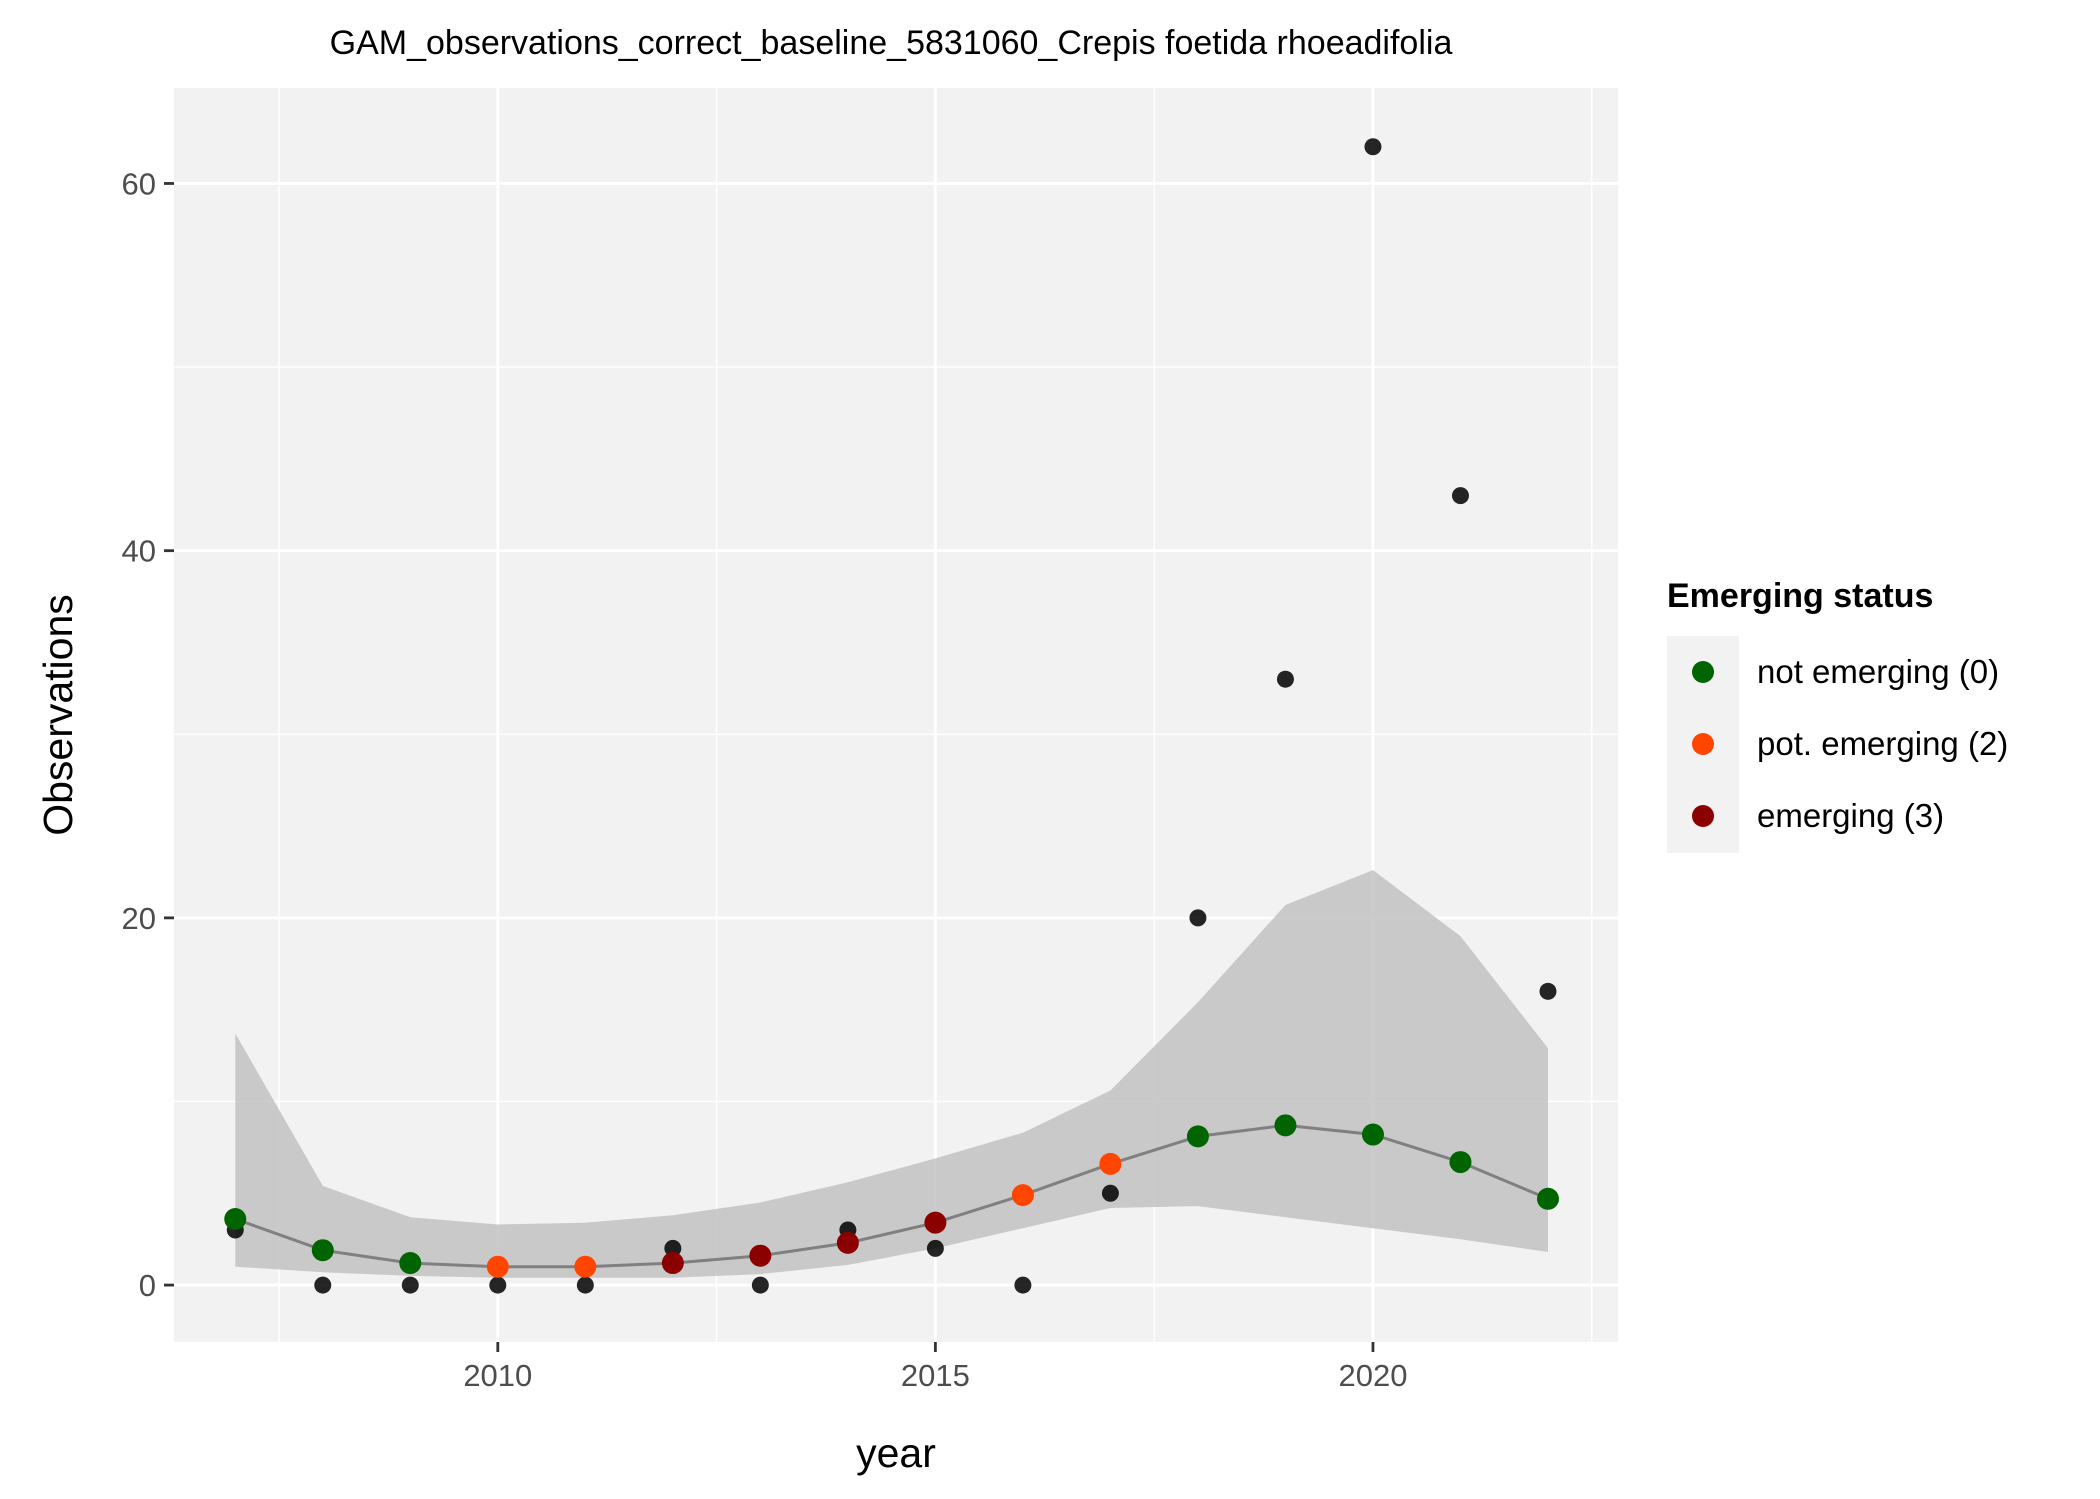  Describe the element at coordinates (139, 551) in the screenshot. I see `y-tick-label: 40` at that location.